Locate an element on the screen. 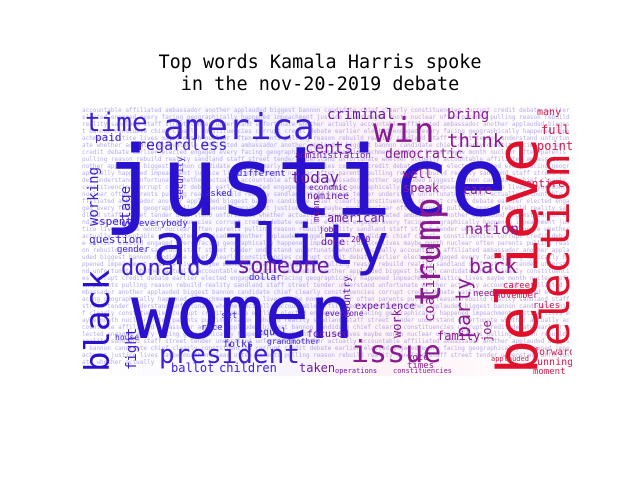  word-black: black is located at coordinates (99, 320).